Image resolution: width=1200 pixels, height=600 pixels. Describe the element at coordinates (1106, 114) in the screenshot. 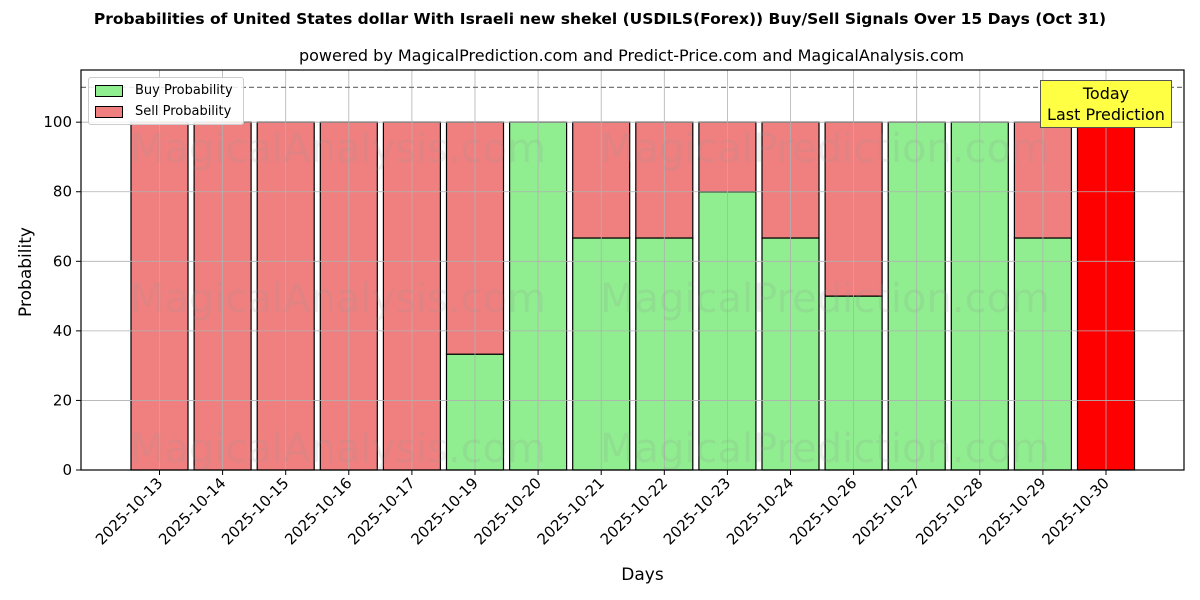

I see `annotation-line2: Last Prediction` at that location.